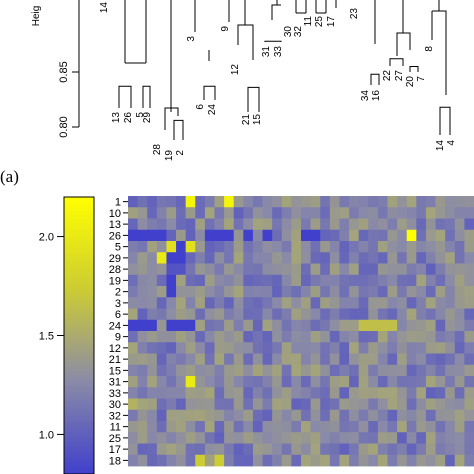 The height and width of the screenshot is (474, 474). I want to click on dendrogram-leaf-label: 12, so click(235, 70).